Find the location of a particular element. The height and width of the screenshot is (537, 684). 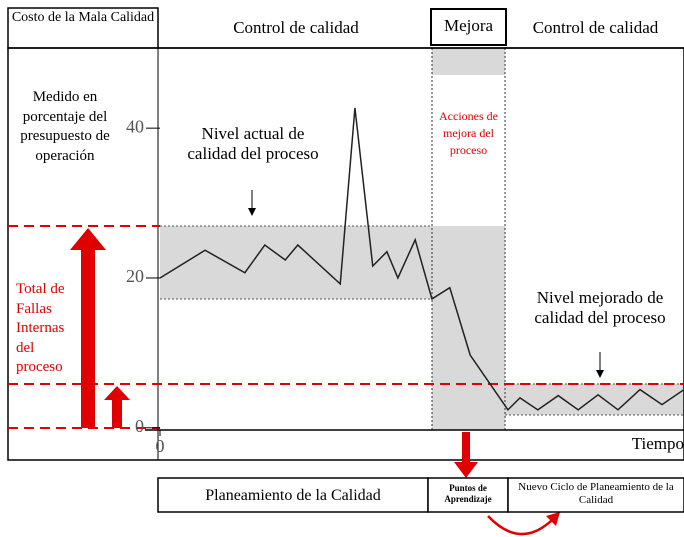

header: Costo de la Mala Calidad is located at coordinates (83, 17).